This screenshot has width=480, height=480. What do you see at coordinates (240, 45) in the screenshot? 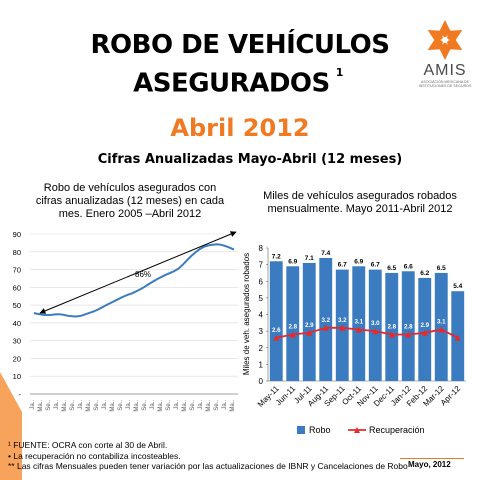
I see `title-line-1: ROBO DE VEHÍCULOS` at bounding box center [240, 45].